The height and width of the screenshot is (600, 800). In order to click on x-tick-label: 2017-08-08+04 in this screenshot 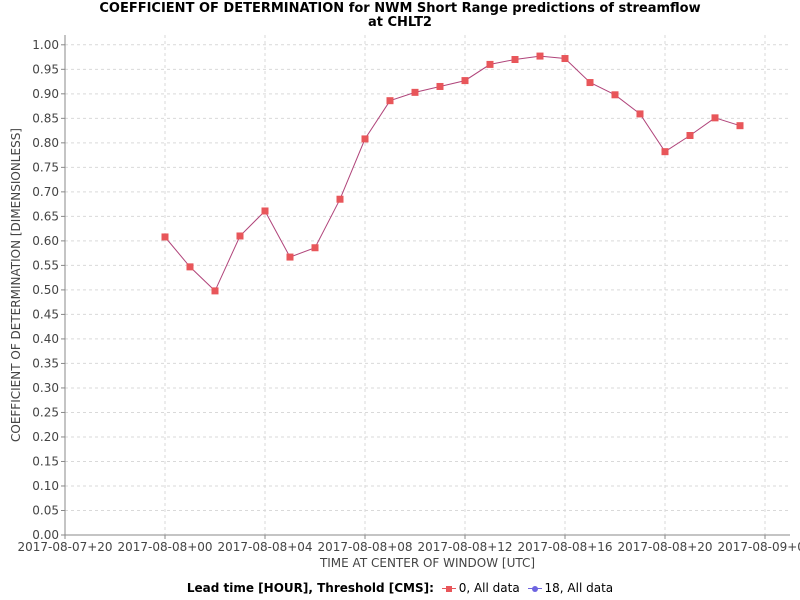, I will do `click(264, 547)`.